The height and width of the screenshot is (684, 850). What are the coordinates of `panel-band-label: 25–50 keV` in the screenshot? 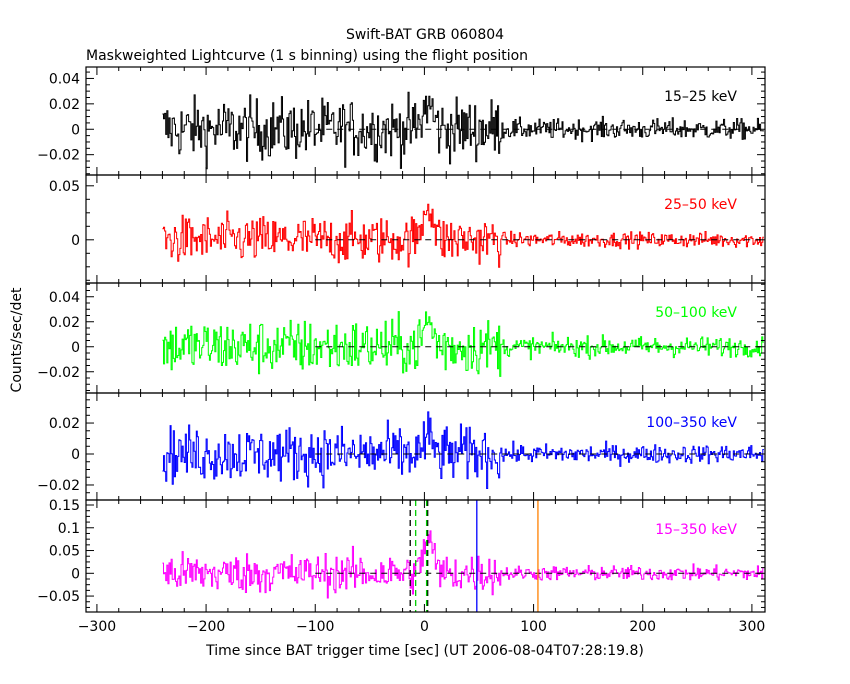 It's located at (700, 205).